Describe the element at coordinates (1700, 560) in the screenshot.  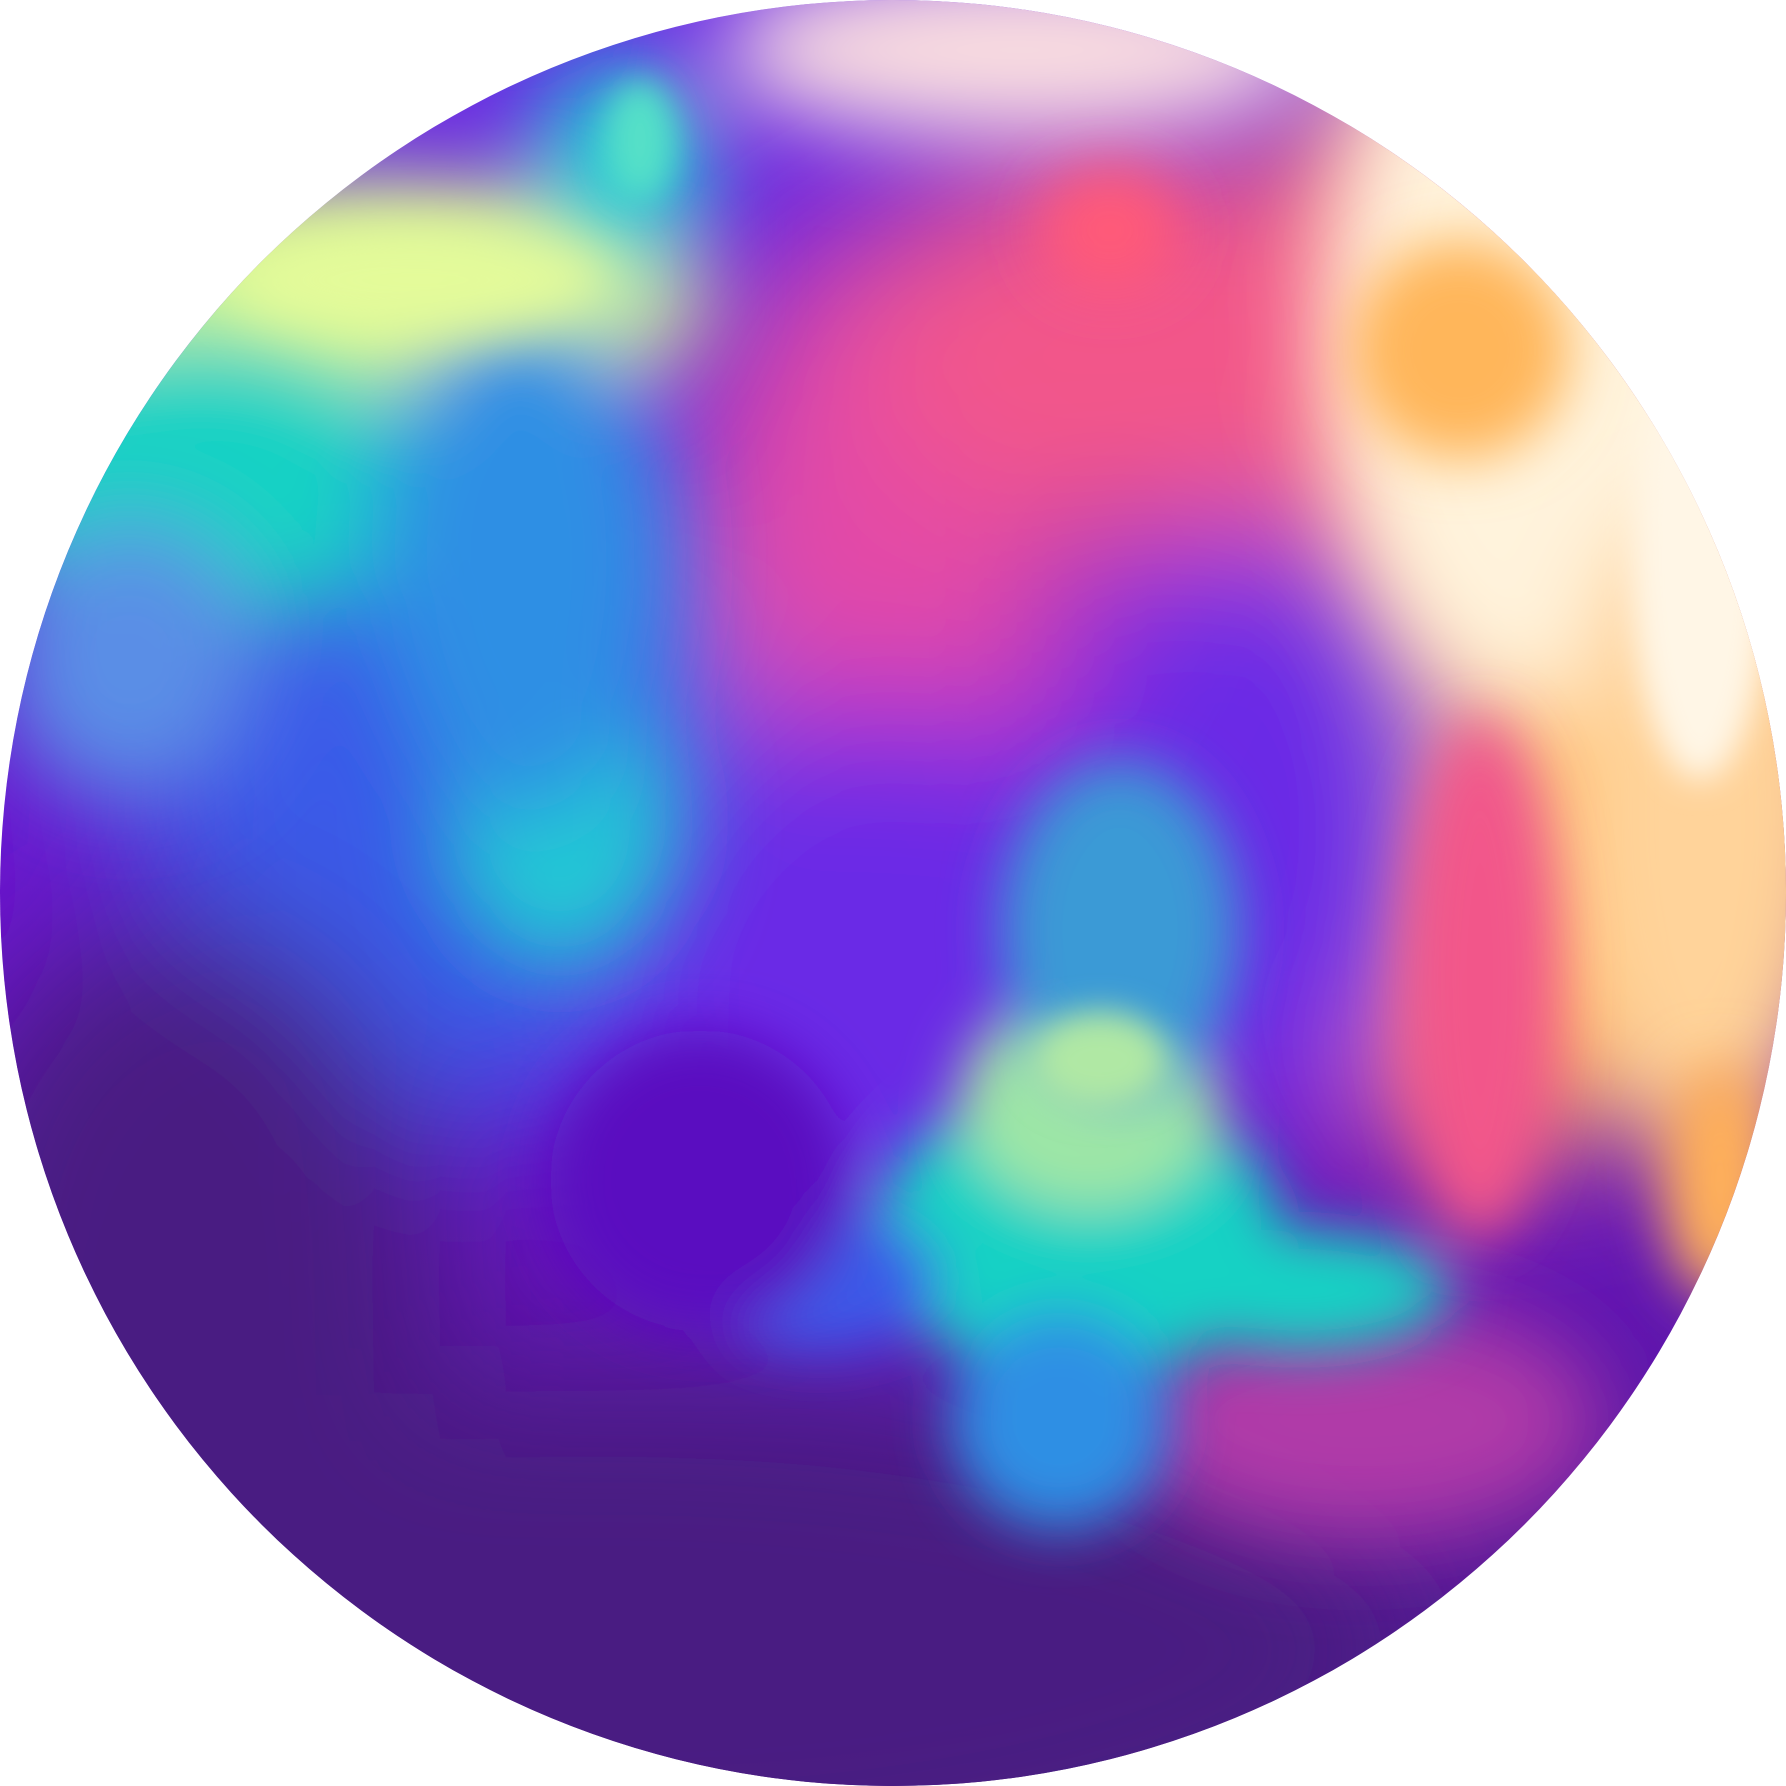
I see `orb-highlight-cream-edge` at that location.